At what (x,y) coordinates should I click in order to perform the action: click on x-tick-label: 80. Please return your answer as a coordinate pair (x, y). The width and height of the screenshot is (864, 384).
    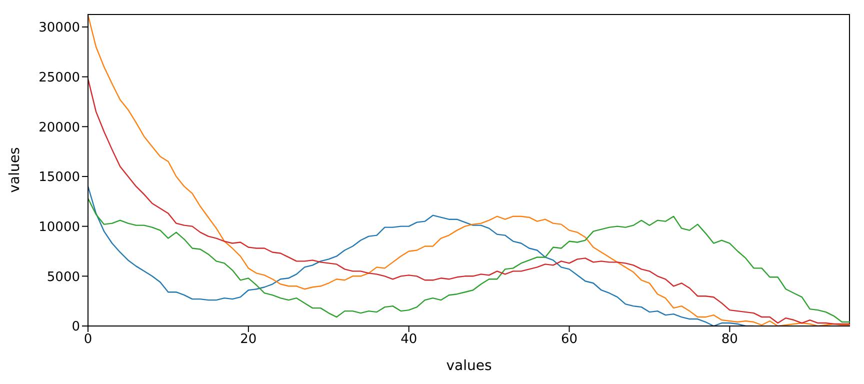
    Looking at the image, I should click on (729, 340).